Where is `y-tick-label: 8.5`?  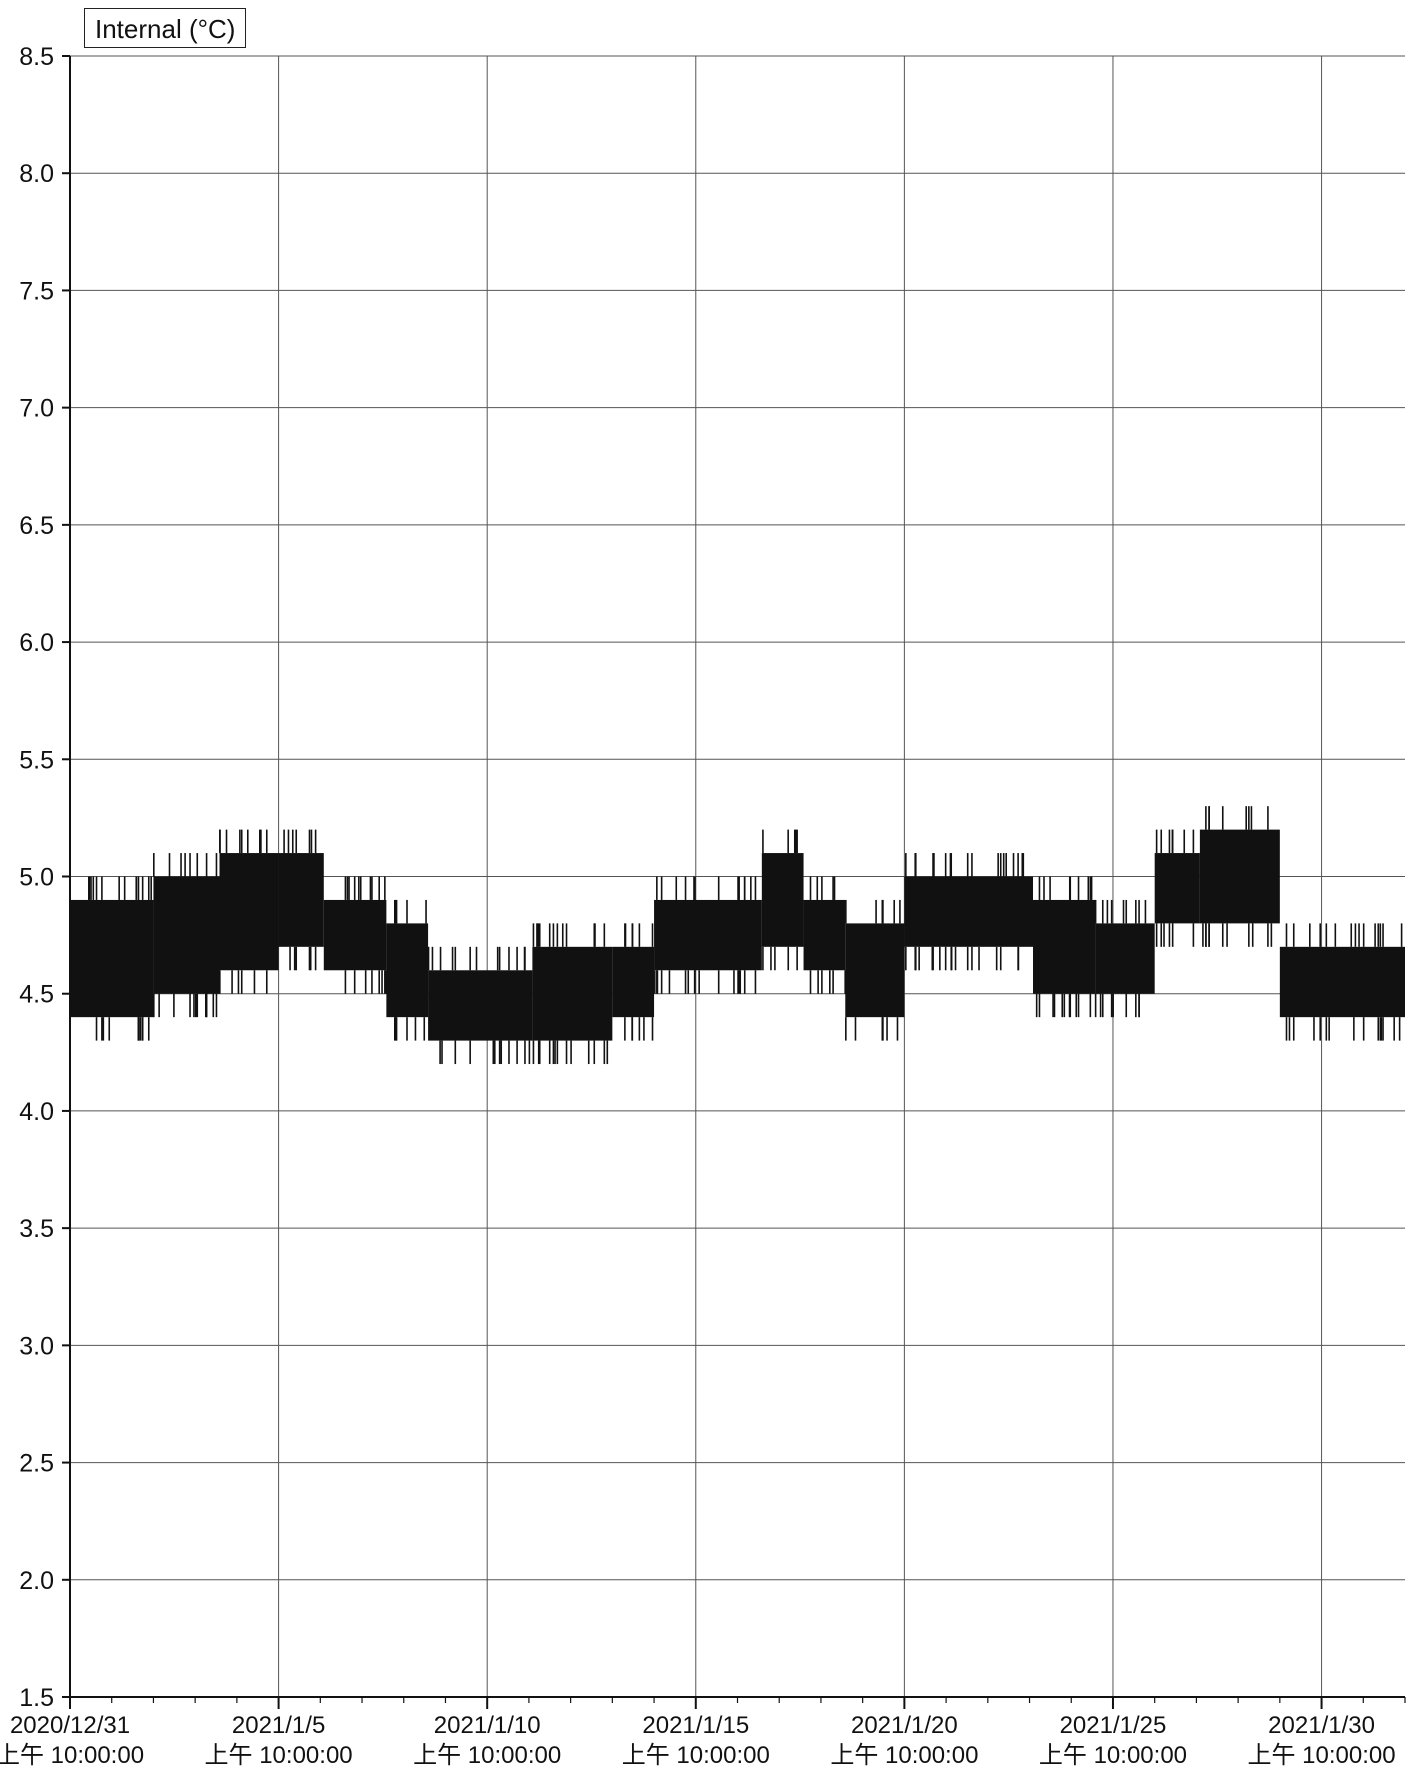
y-tick-label: 8.5 is located at coordinates (36, 57).